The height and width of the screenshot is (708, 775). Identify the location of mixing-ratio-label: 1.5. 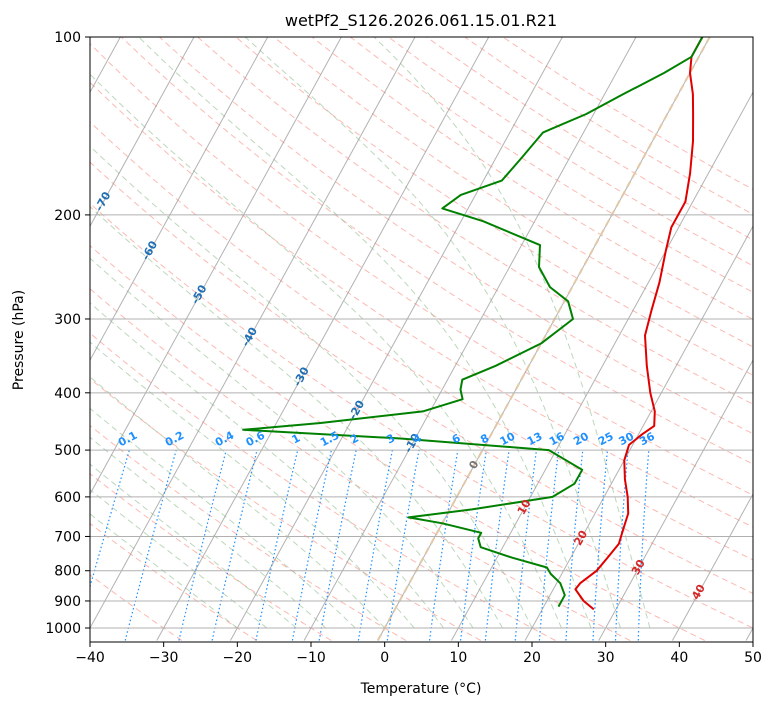
(329, 439).